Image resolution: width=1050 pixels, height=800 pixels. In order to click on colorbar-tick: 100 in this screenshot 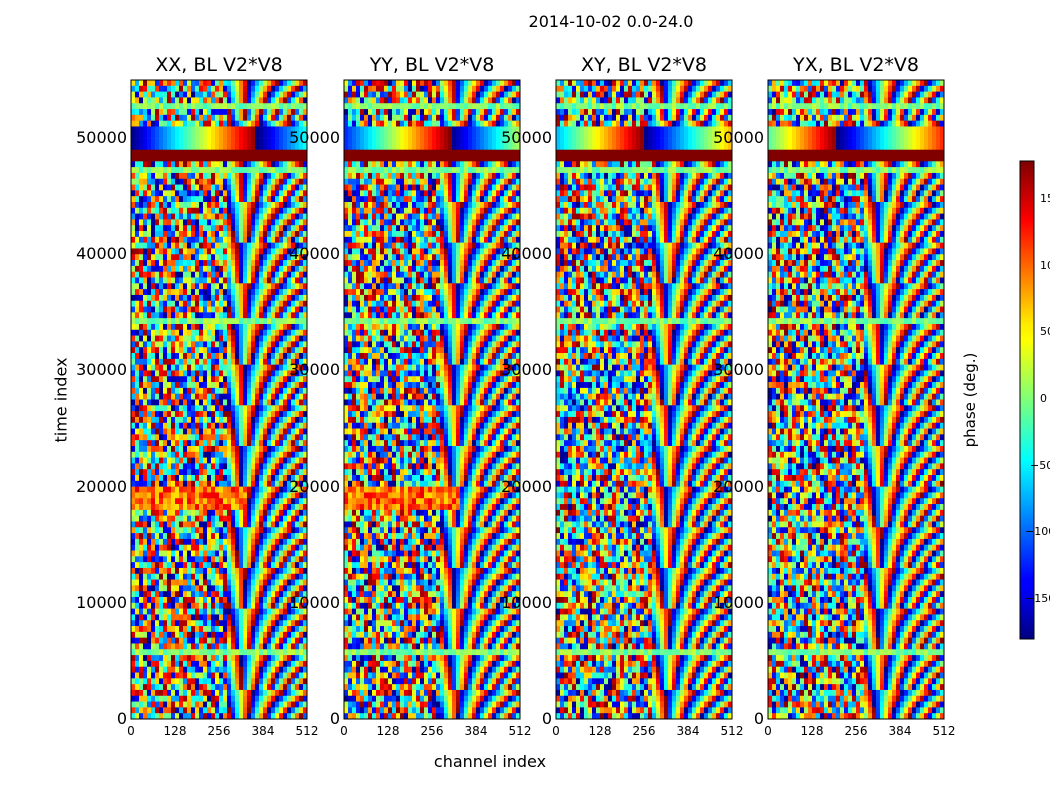, I will do `click(1045, 265)`.